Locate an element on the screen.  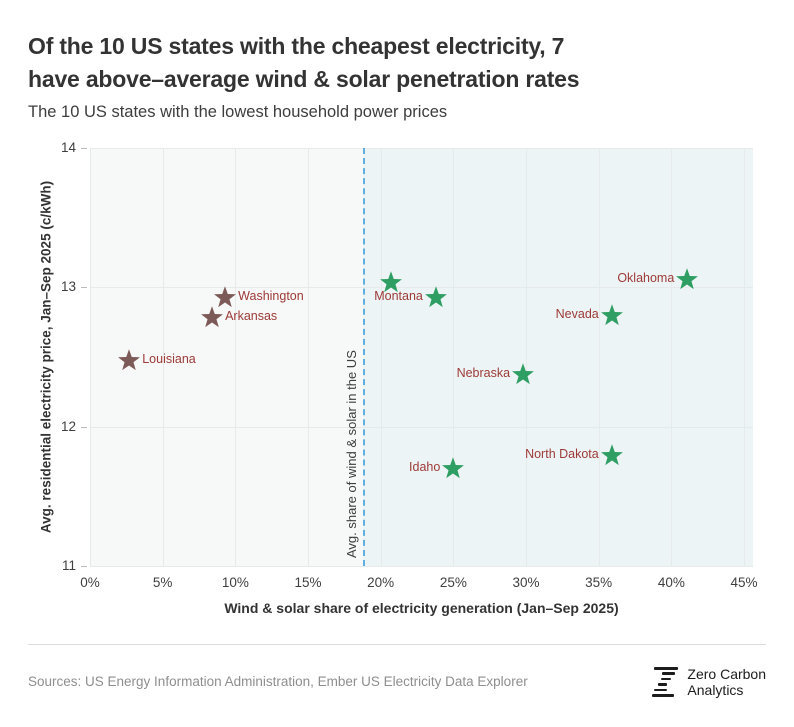
zero-carbon-analytics-logo: Zero Carbon Analytics is located at coordinates (709, 682).